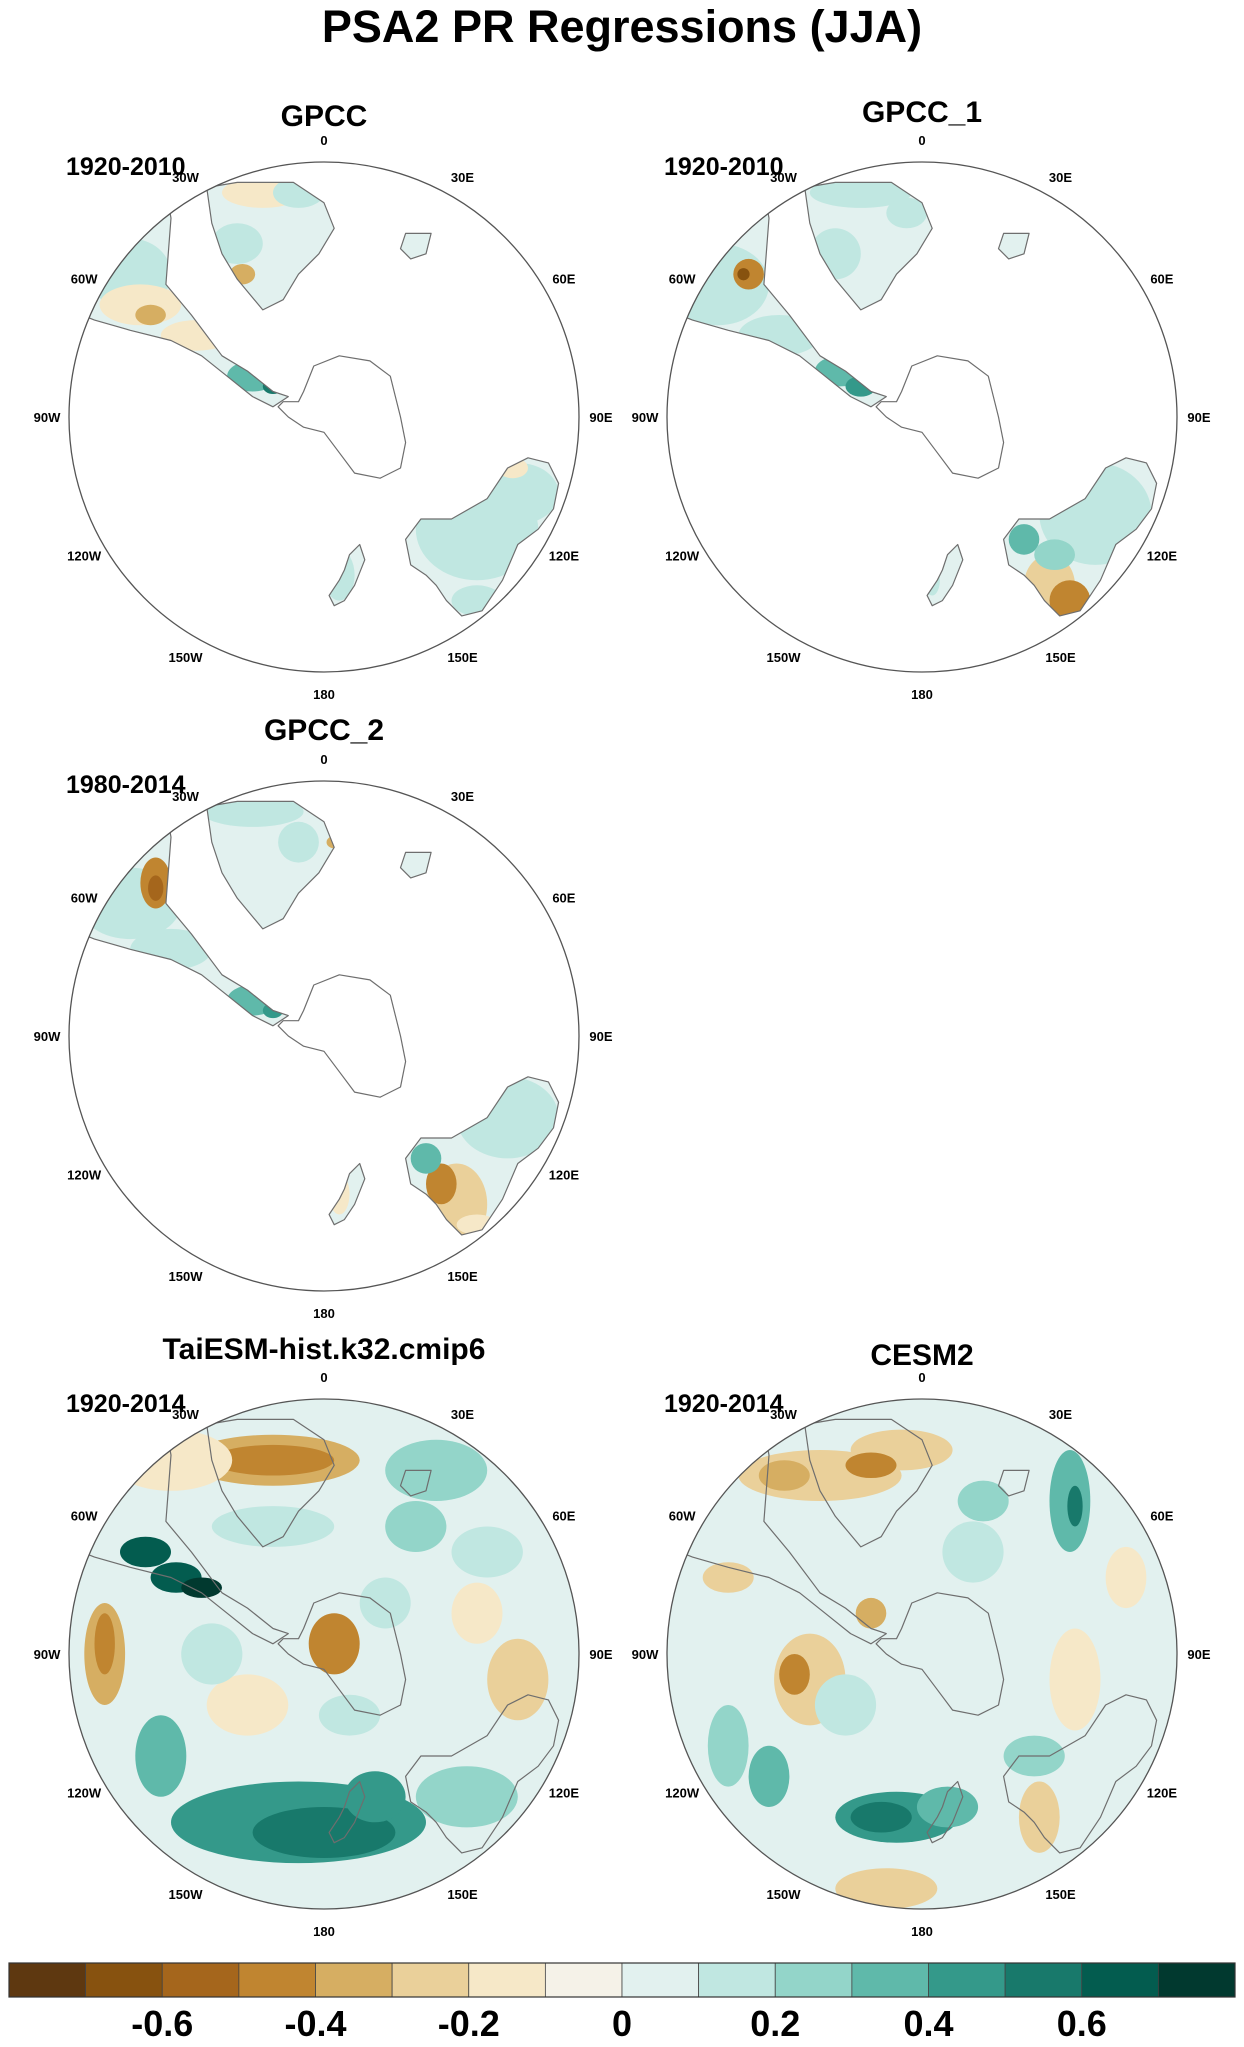 Image resolution: width=1244 pixels, height=2047 pixels. I want to click on panel-title: GPCC_1, so click(922, 112).